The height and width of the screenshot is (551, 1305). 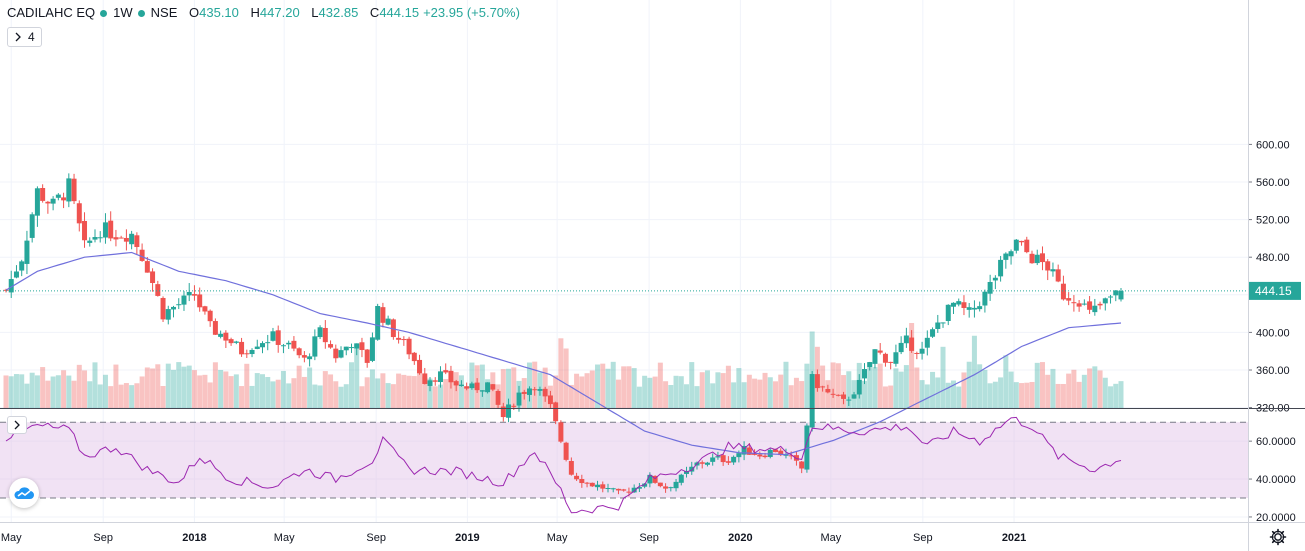 I want to click on high-label: H, so click(x=255, y=12).